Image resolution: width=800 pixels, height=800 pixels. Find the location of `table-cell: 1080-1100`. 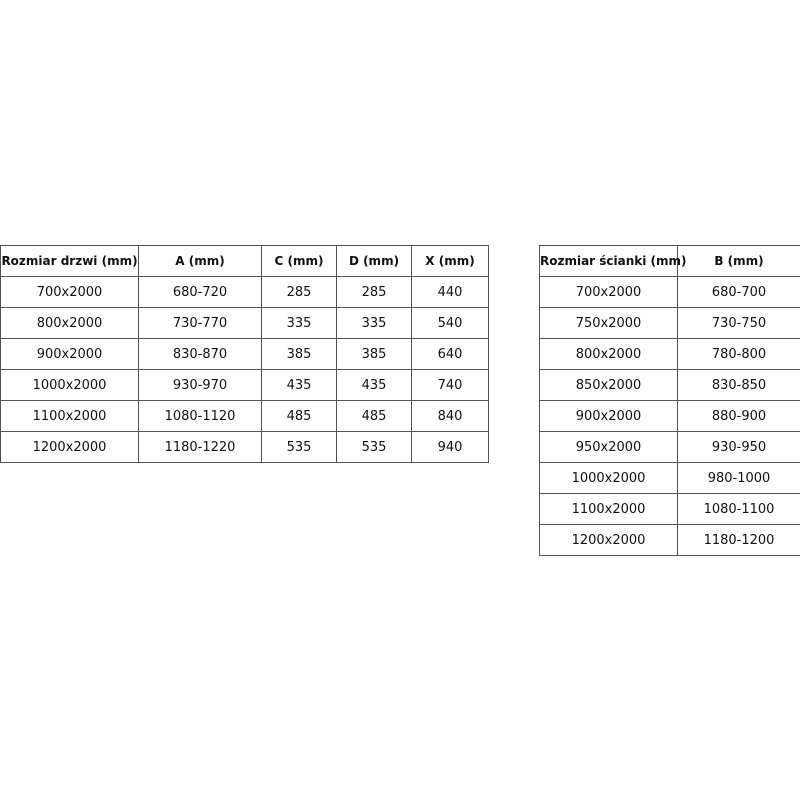

table-cell: 1080-1100 is located at coordinates (738, 509).